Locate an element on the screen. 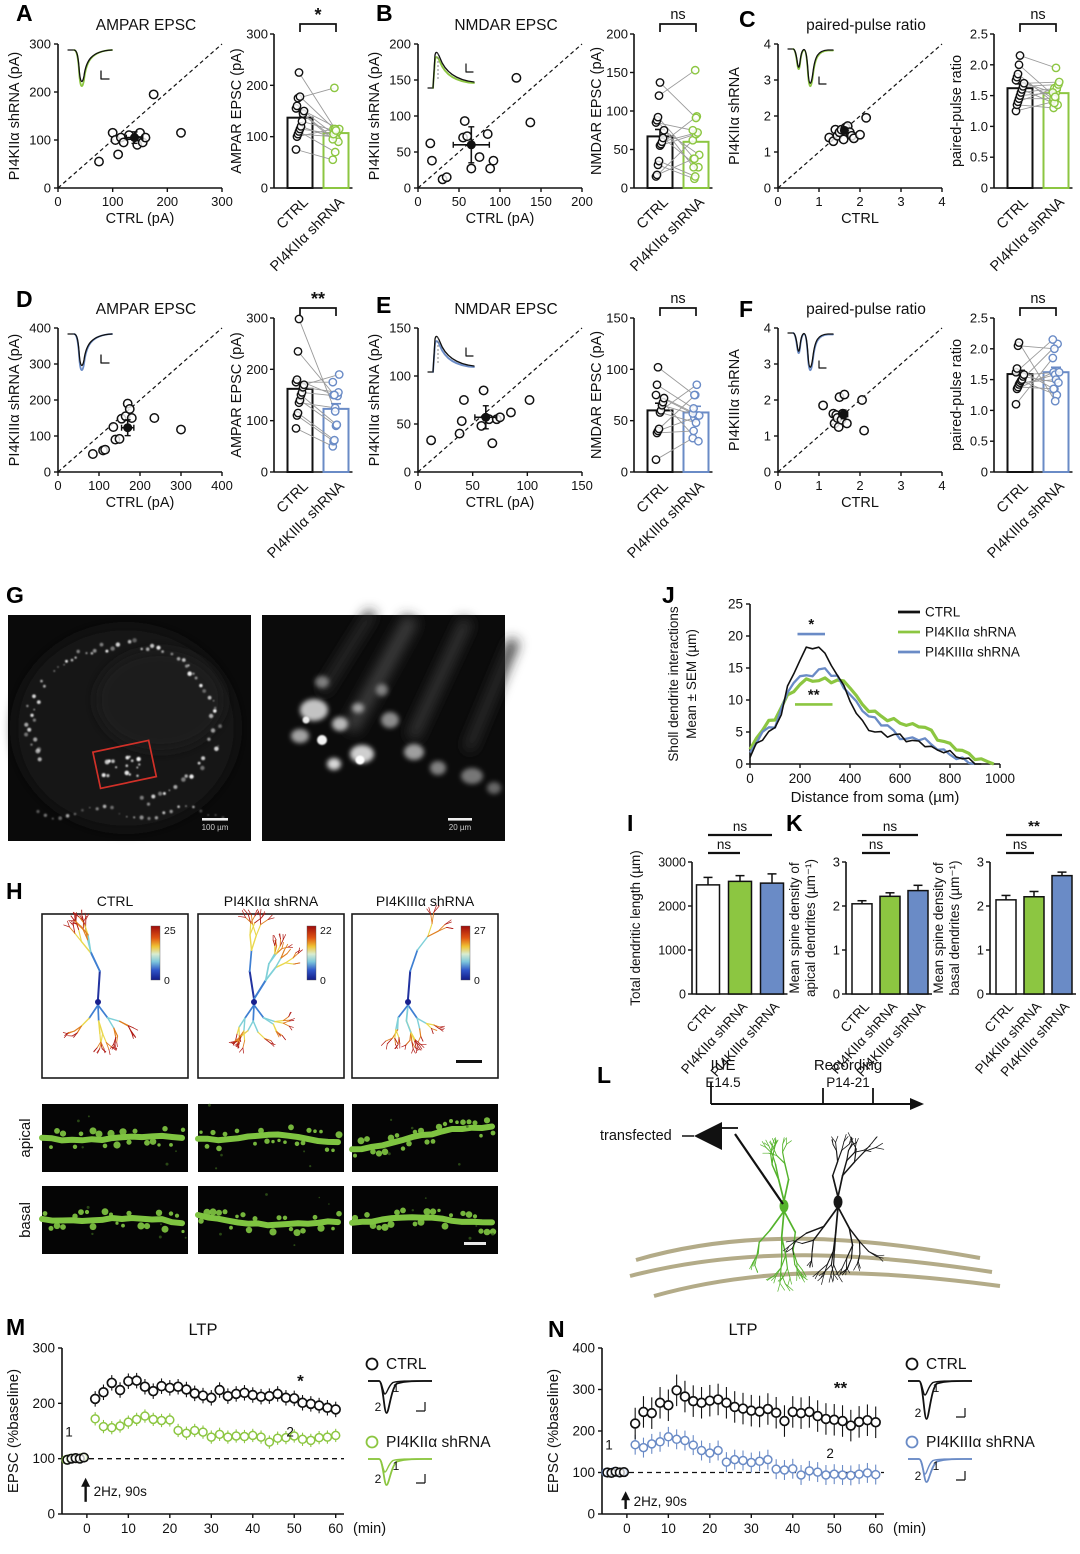 This screenshot has height=1554, width=1080. L-e145-label: E14.5 is located at coordinates (722, 1082).